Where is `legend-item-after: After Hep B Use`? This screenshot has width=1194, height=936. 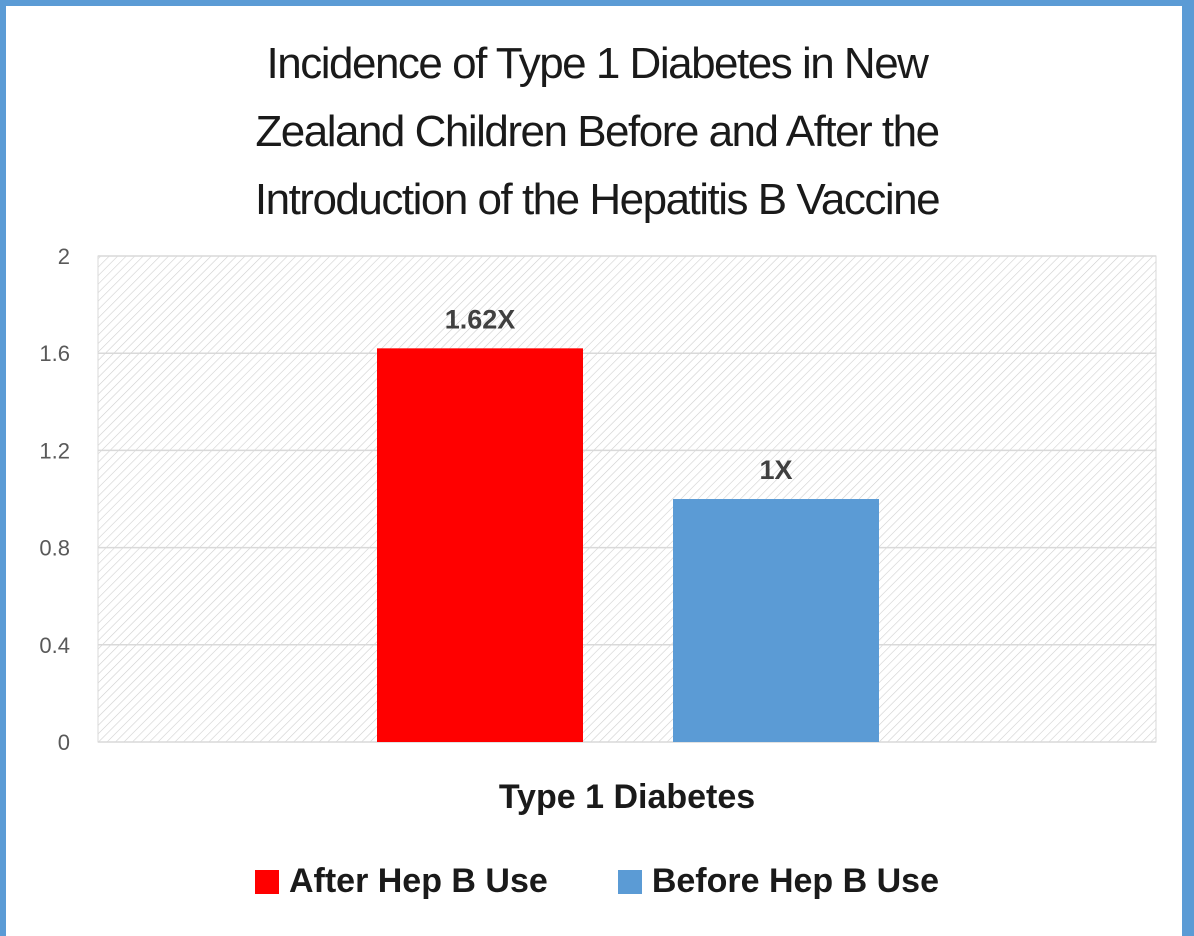 legend-item-after: After Hep B Use is located at coordinates (401, 881).